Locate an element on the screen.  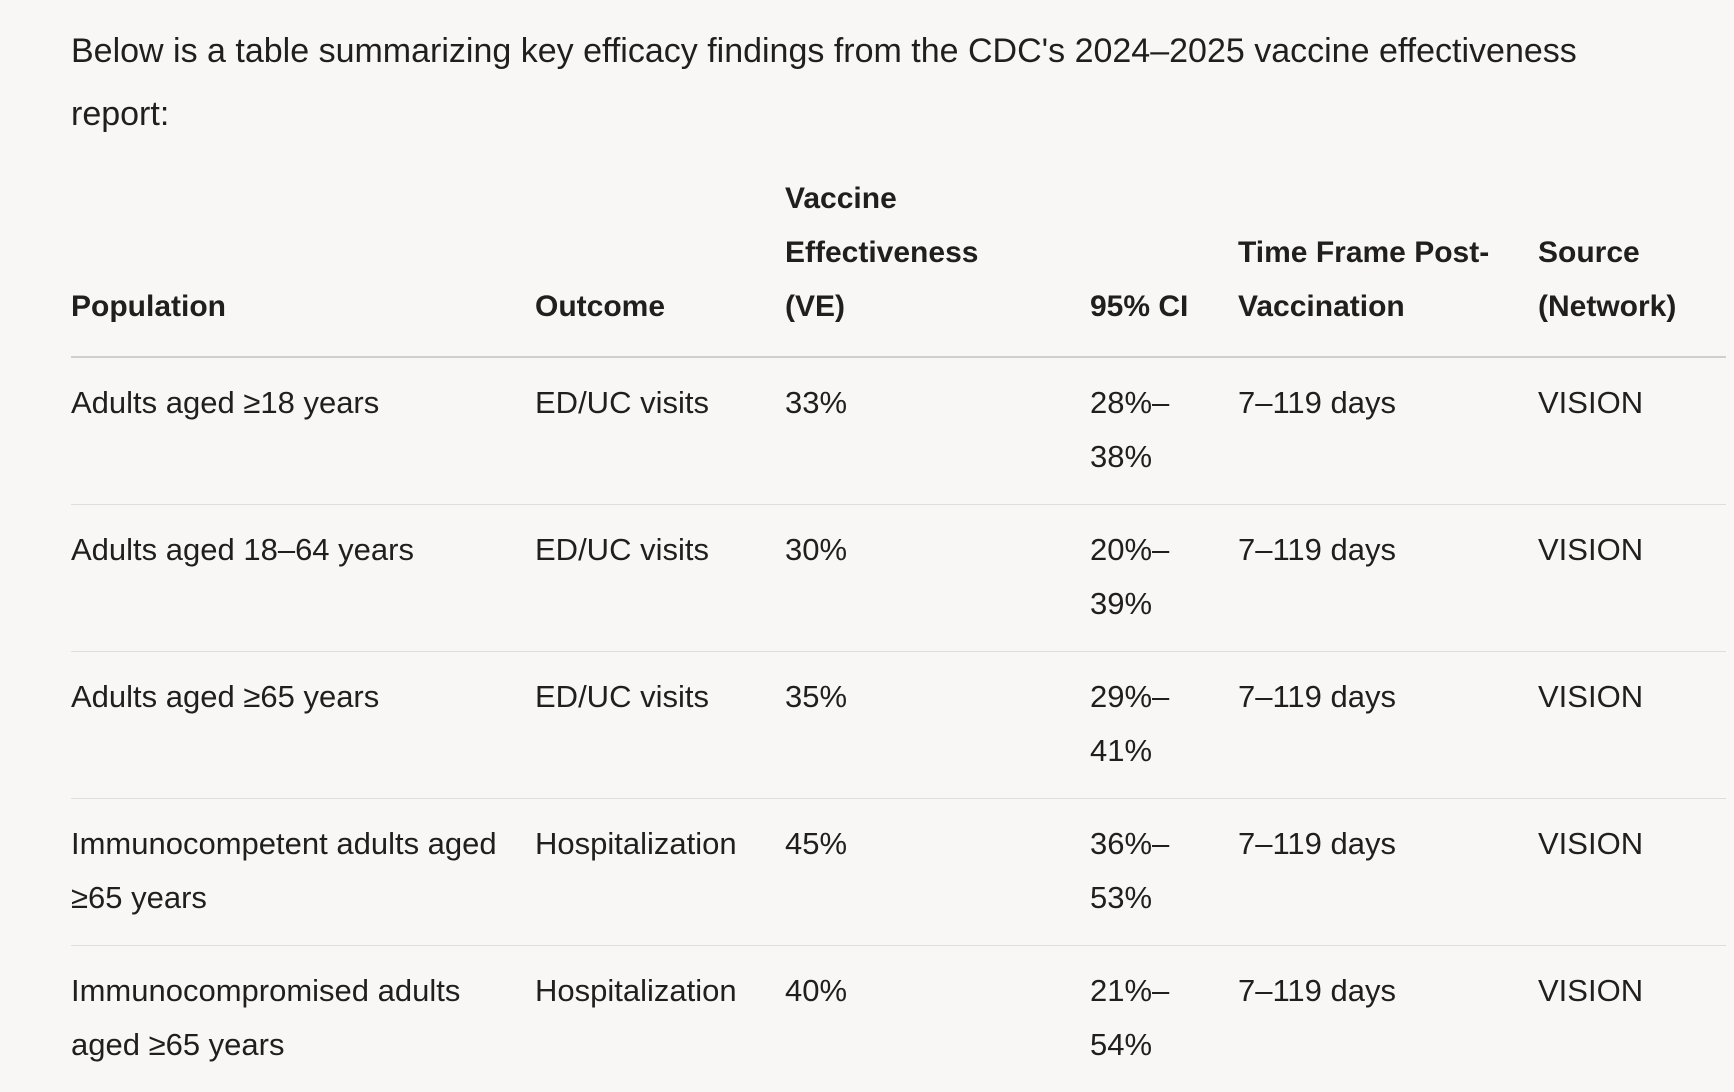
cell-ci: 36%–53% is located at coordinates (1164, 872).